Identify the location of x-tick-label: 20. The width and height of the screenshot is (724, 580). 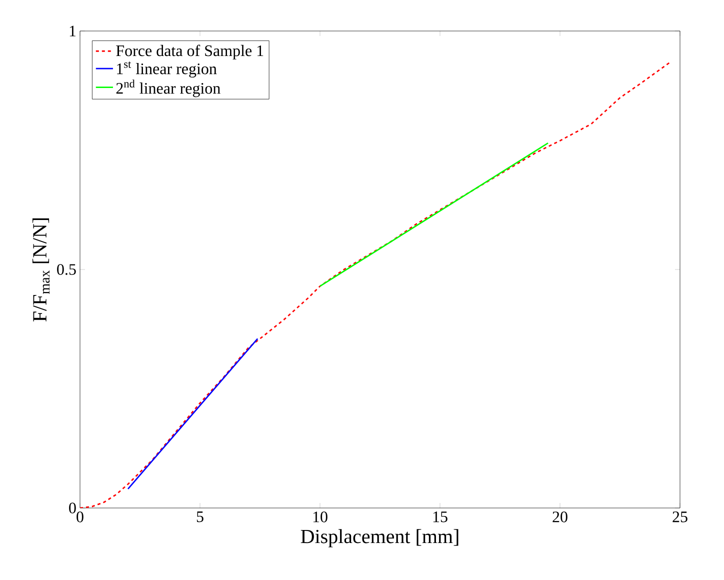
(560, 517).